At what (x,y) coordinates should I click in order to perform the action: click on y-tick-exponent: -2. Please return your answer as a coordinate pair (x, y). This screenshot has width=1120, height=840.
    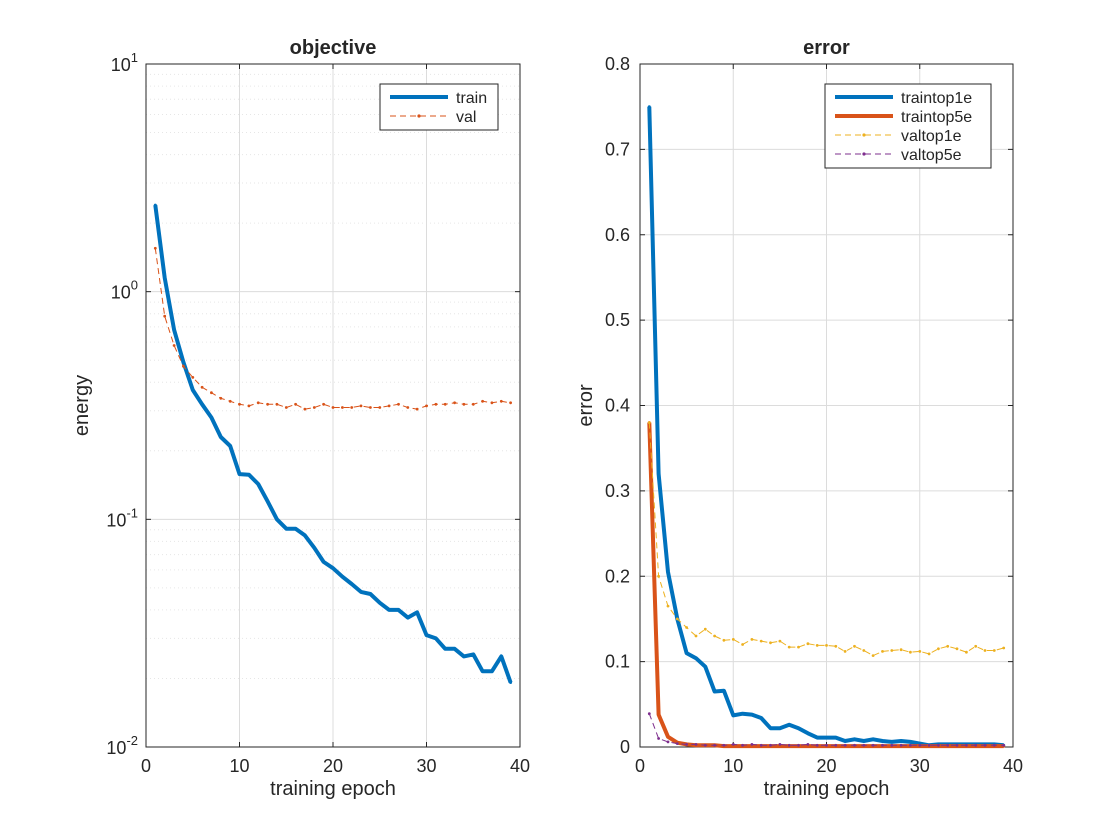
    Looking at the image, I should click on (132, 740).